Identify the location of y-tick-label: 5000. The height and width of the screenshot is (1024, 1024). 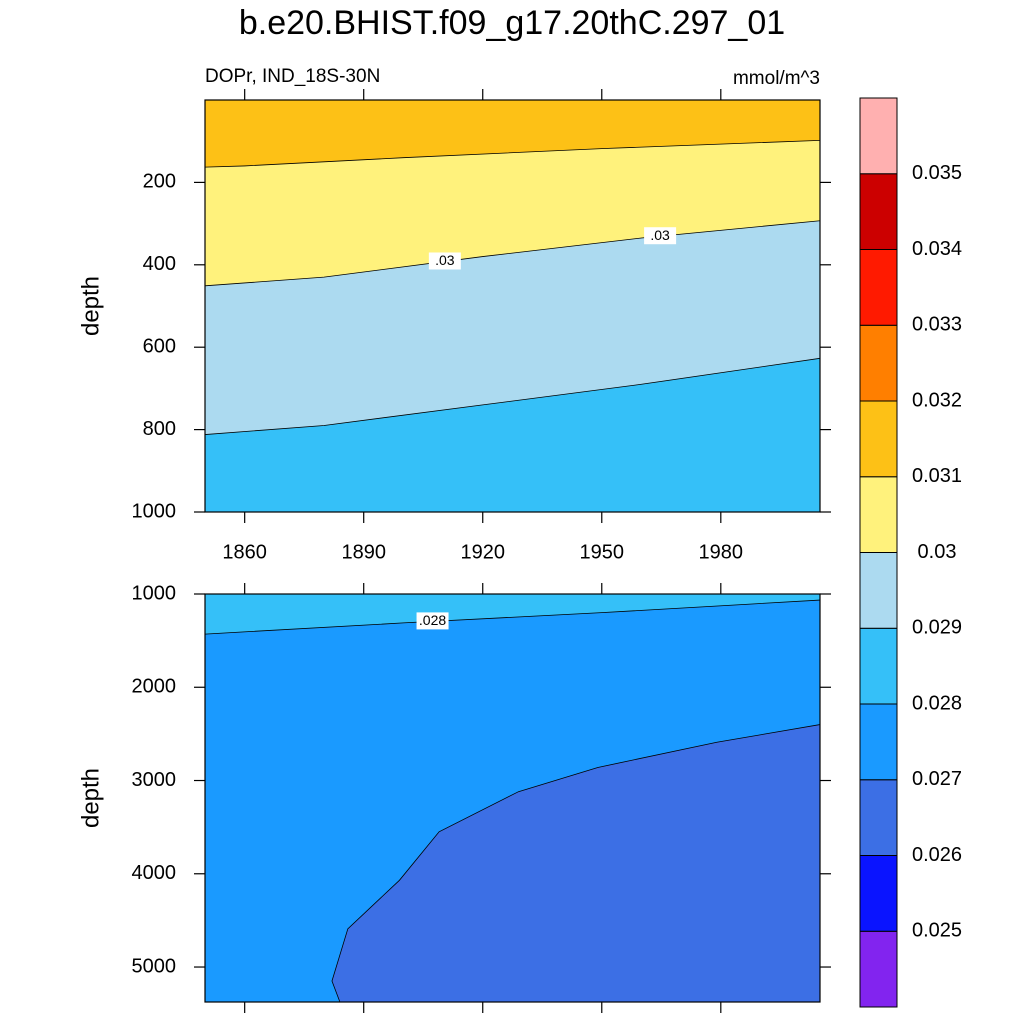
(154, 966).